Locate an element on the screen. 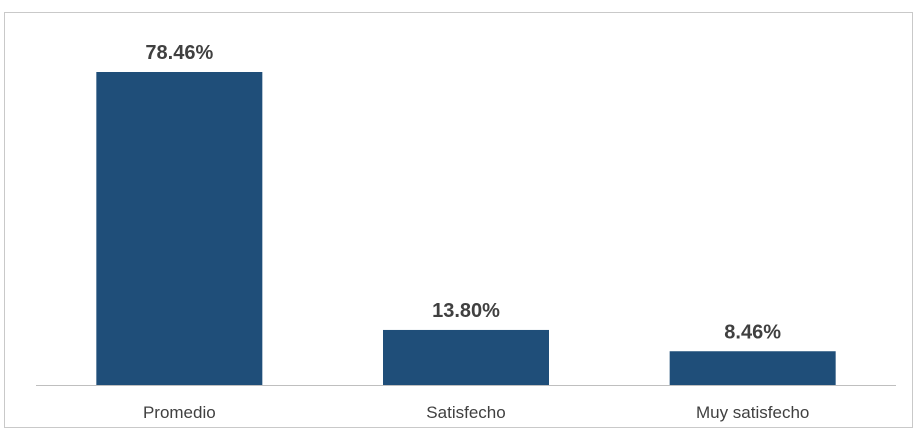 This screenshot has height=432, width=919. bar-promedio is located at coordinates (179, 228).